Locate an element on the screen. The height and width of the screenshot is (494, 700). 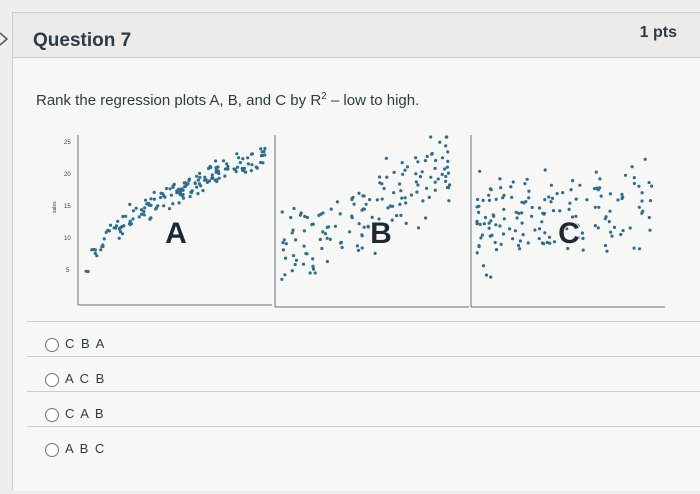
y-tick-label: 15 is located at coordinates (67, 207).